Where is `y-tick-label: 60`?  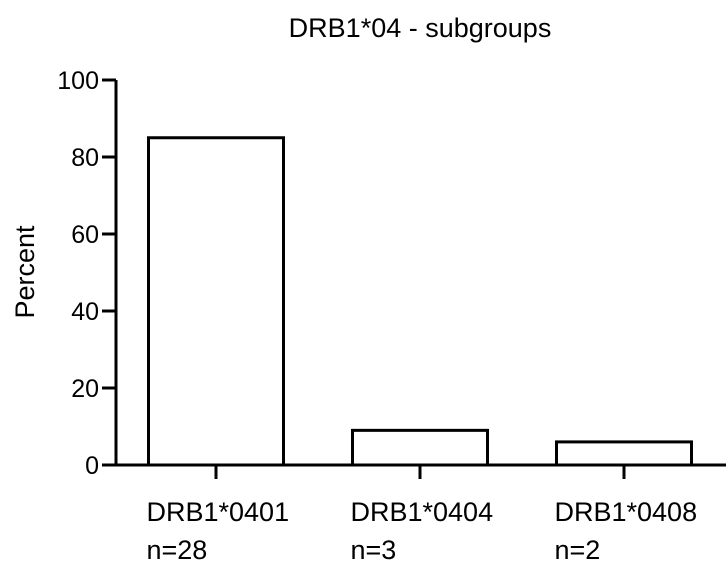
y-tick-label: 60 is located at coordinates (85, 235).